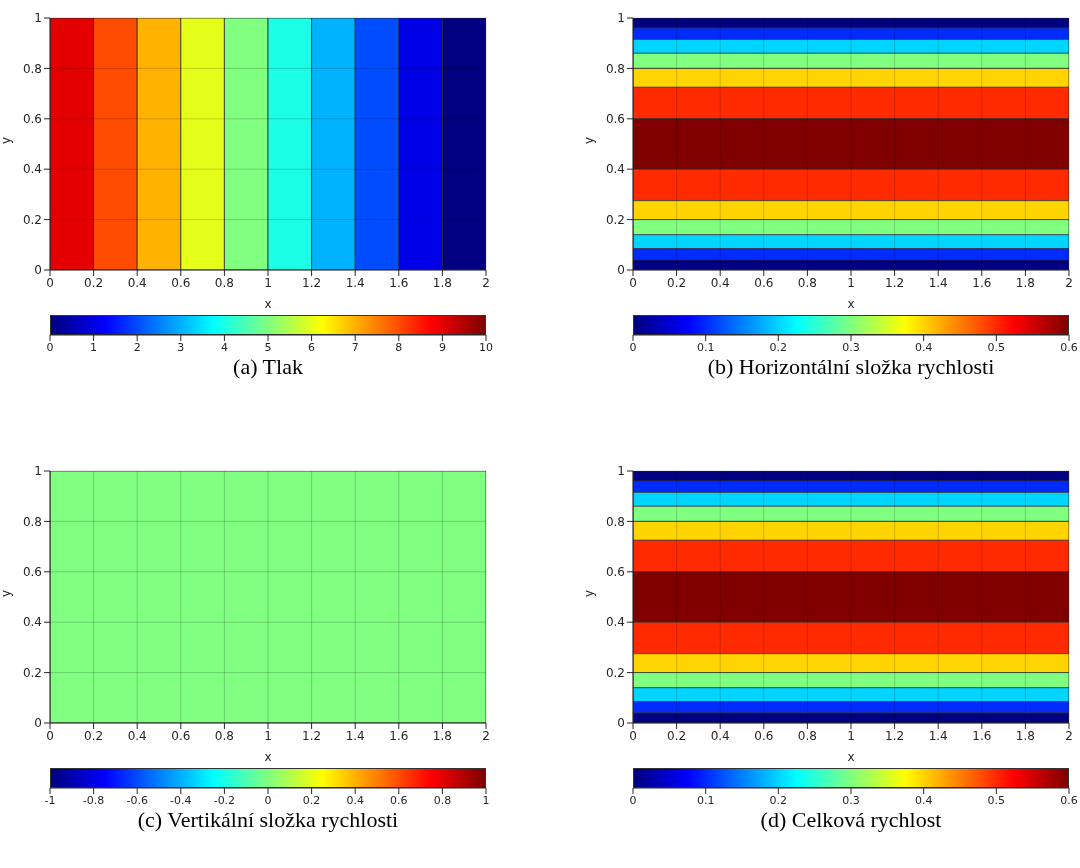 Image resolution: width=1080 pixels, height=868 pixels. I want to click on color-bar-label: 8, so click(399, 347).